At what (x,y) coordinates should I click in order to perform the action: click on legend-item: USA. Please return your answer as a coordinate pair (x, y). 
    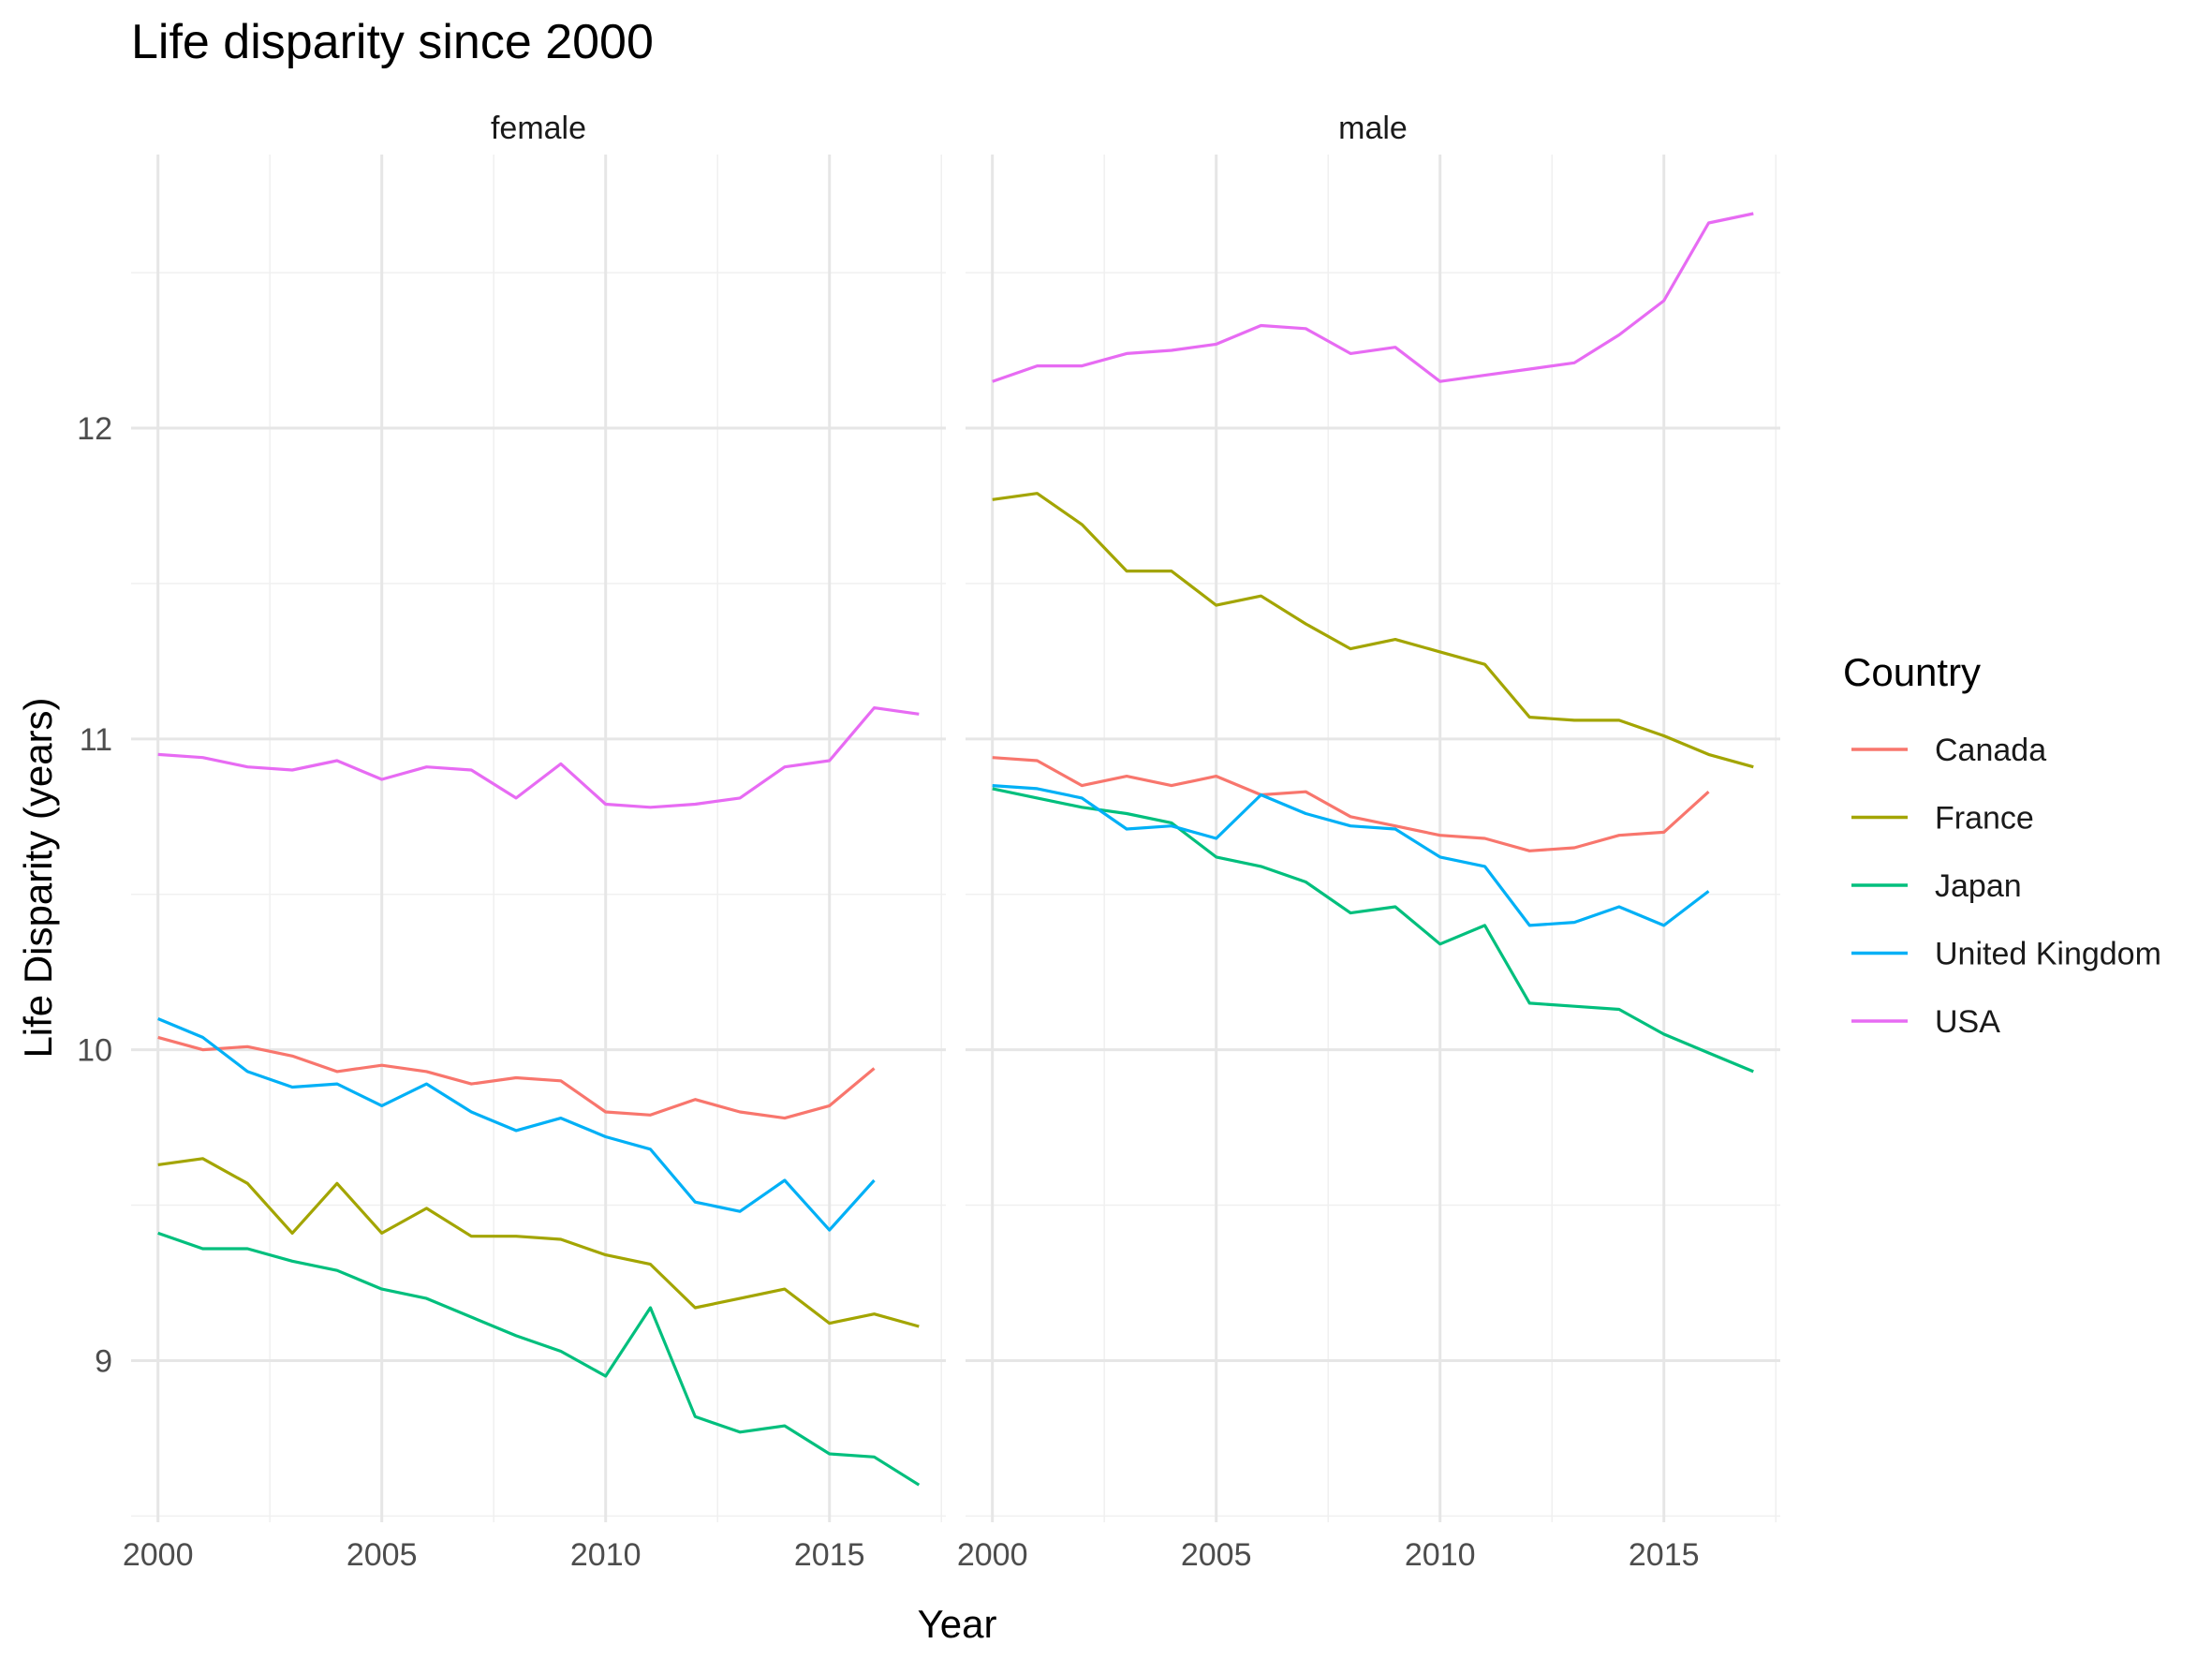
    Looking at the image, I should click on (1926, 1022).